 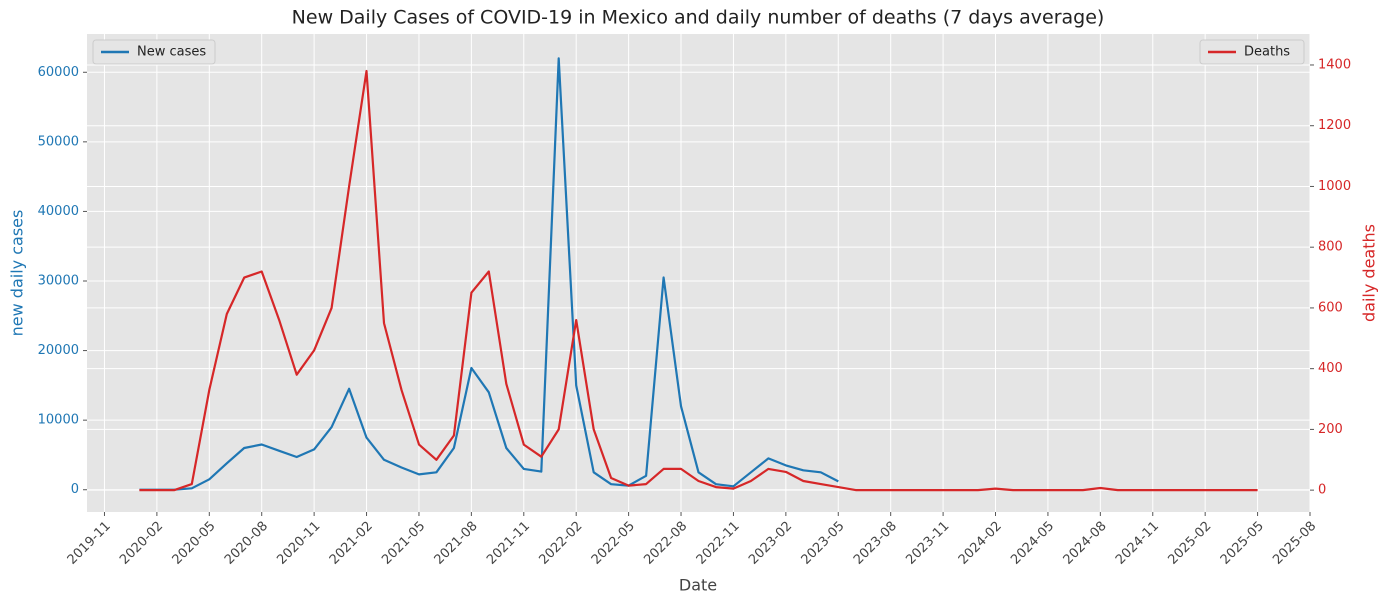 I want to click on y-tick-label: 10000, so click(x=58, y=420).